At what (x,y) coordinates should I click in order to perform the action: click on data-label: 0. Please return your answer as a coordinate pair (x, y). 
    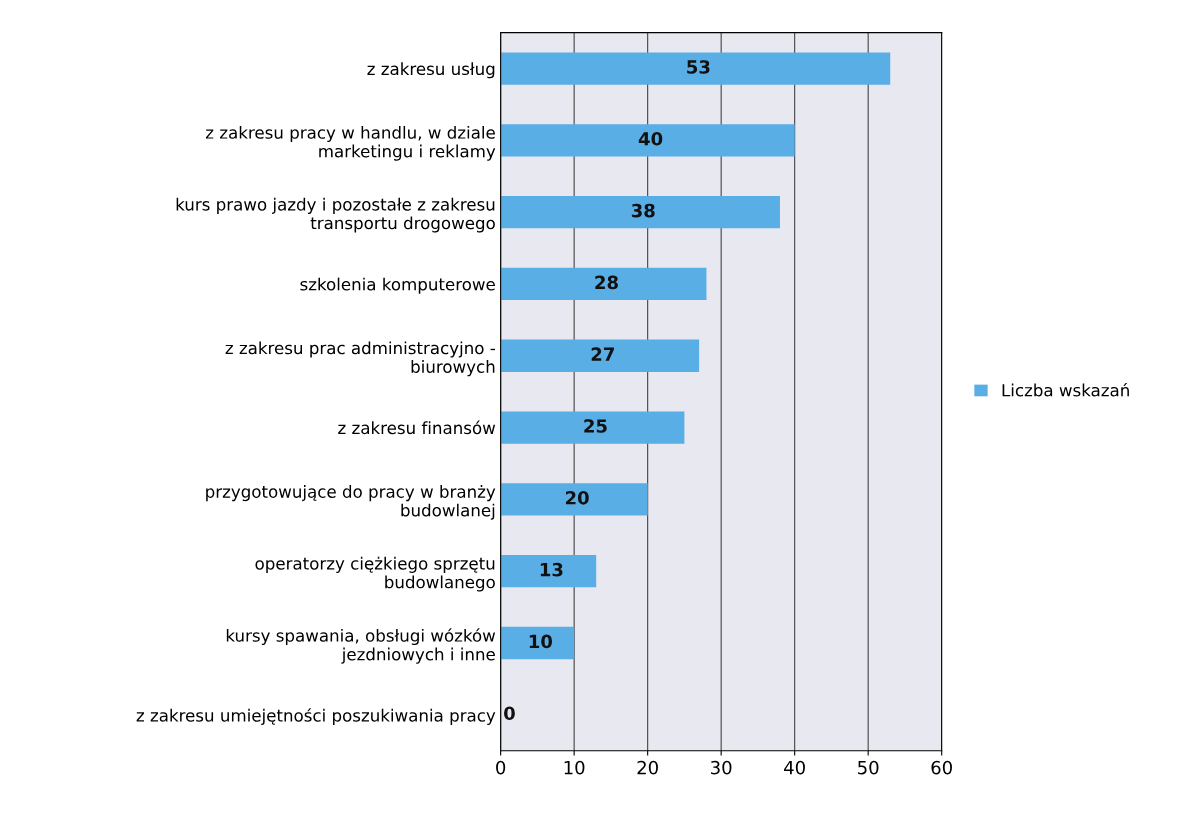
    Looking at the image, I should click on (509, 713).